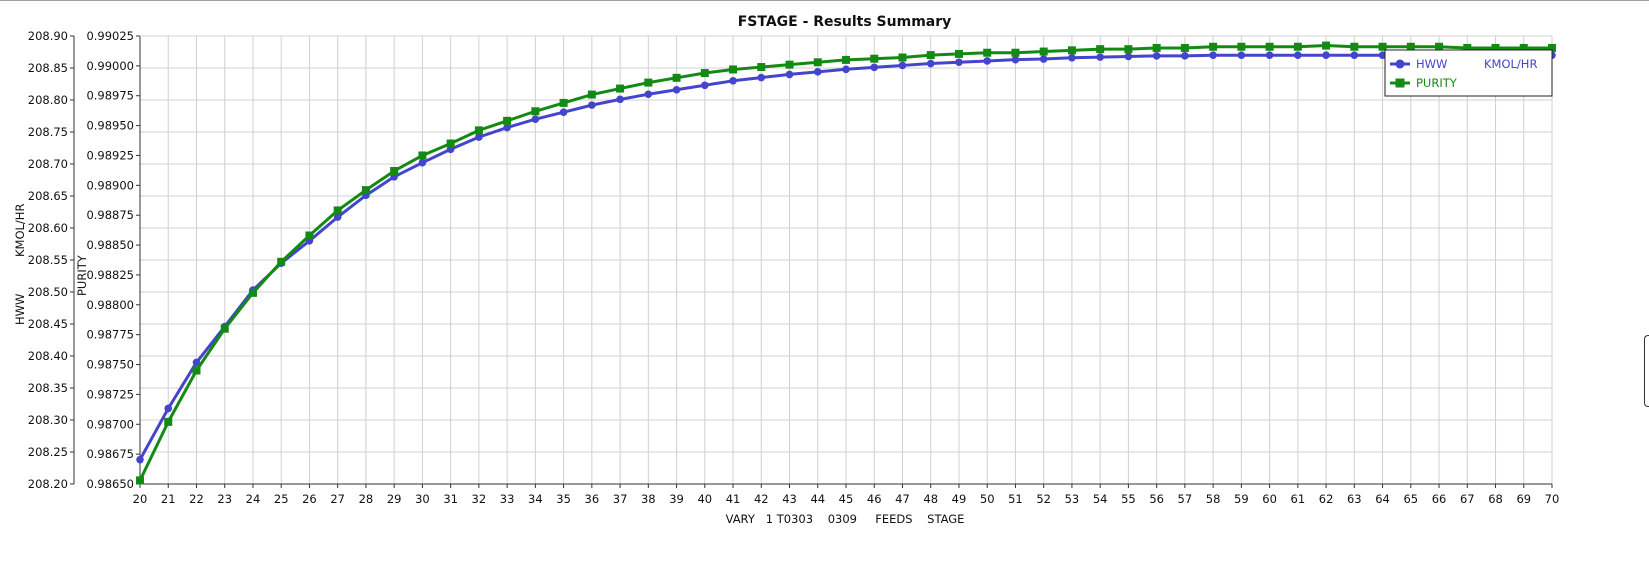 This screenshot has width=1649, height=562. What do you see at coordinates (592, 499) in the screenshot?
I see `x-tick-label: 36` at bounding box center [592, 499].